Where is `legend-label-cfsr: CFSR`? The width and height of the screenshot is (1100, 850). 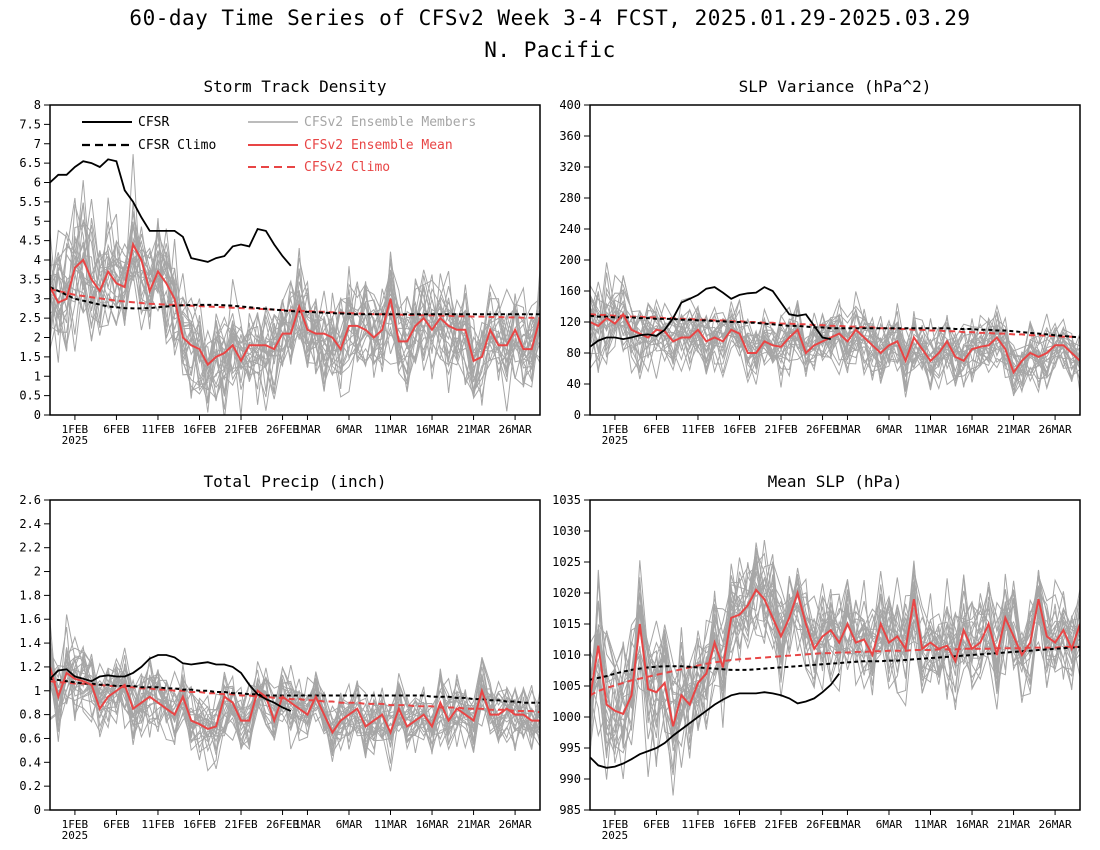 legend-label-cfsr: CFSR is located at coordinates (153, 122).